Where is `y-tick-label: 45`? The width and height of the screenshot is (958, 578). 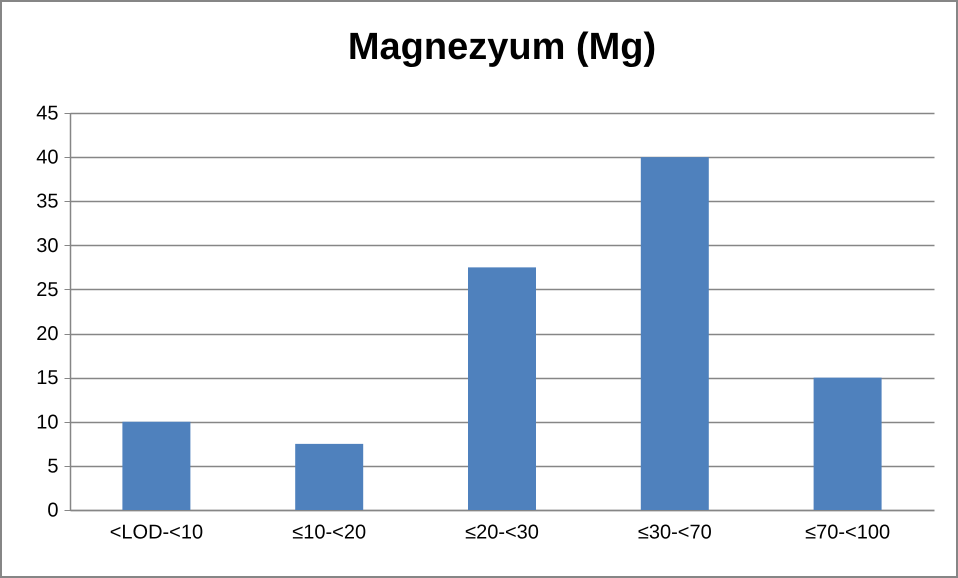 y-tick-label: 45 is located at coordinates (47, 113).